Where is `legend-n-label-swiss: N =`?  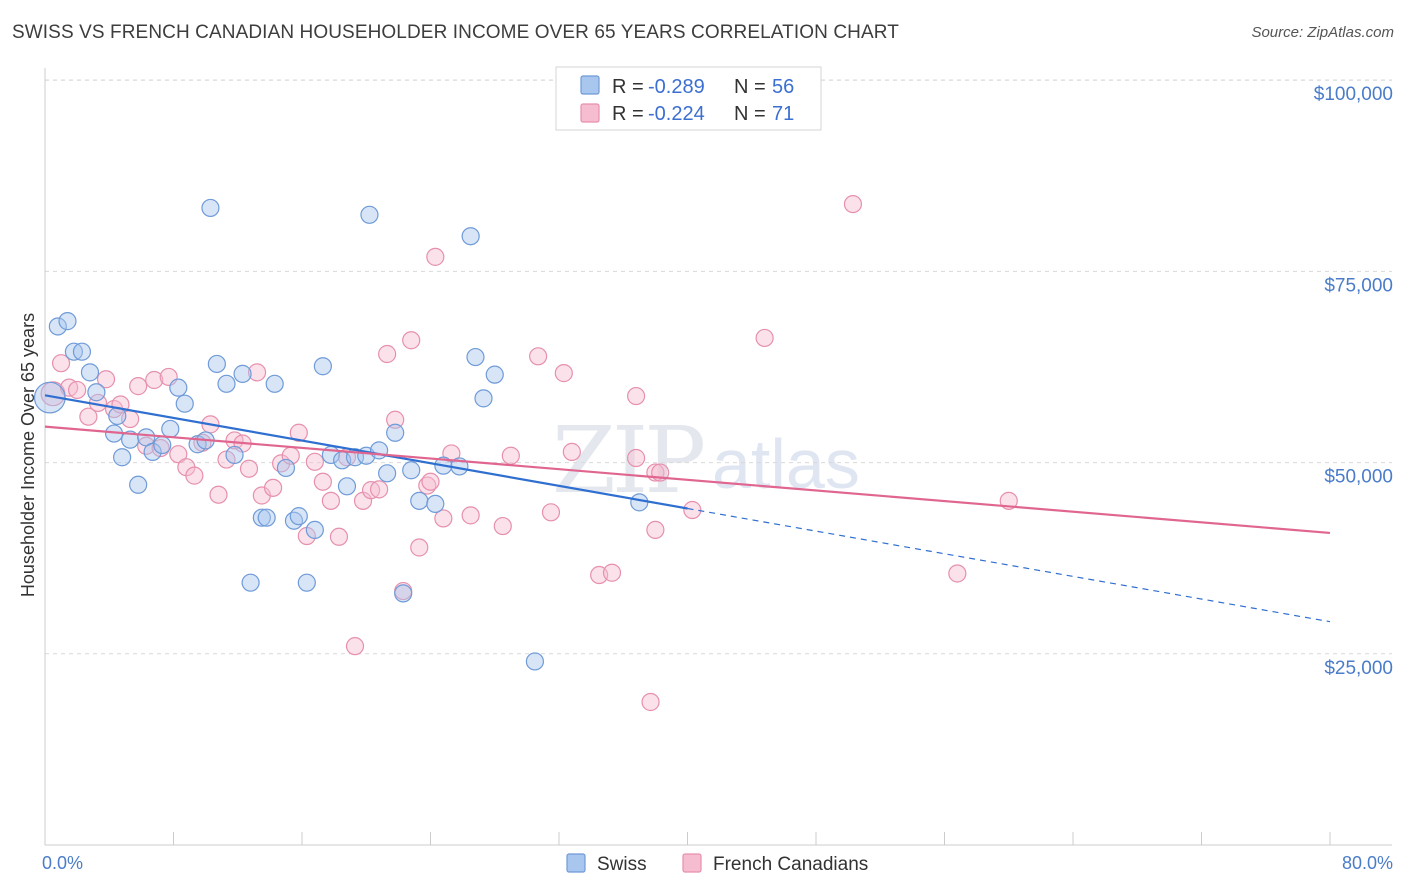 legend-n-label-swiss: N = is located at coordinates (750, 87).